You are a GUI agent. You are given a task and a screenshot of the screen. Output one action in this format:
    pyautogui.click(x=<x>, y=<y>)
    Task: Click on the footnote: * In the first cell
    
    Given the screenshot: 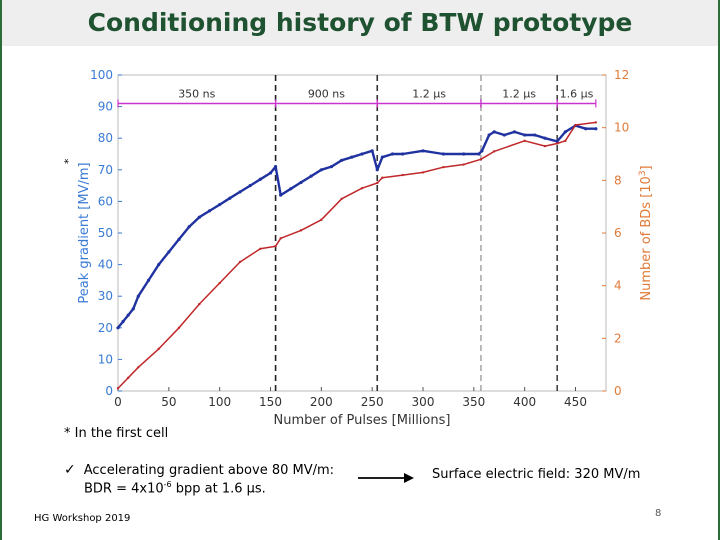 What is the action you would take?
    pyautogui.click(x=116, y=433)
    